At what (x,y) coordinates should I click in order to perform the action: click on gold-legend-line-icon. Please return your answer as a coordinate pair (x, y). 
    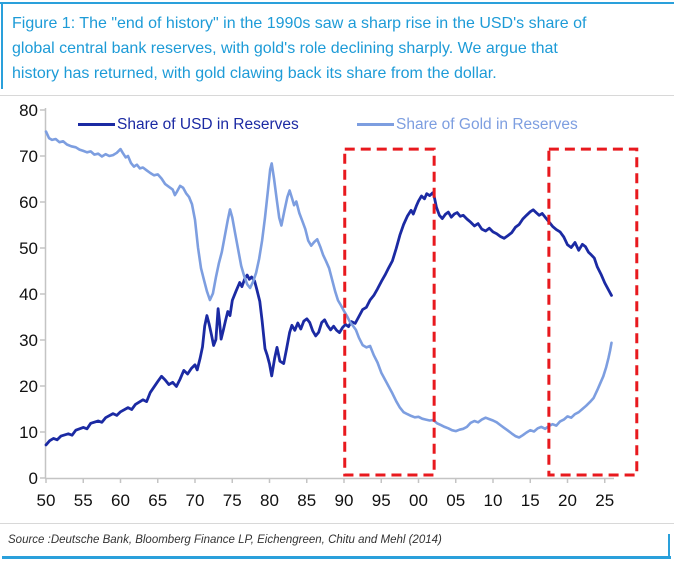
    Looking at the image, I should click on (375, 124).